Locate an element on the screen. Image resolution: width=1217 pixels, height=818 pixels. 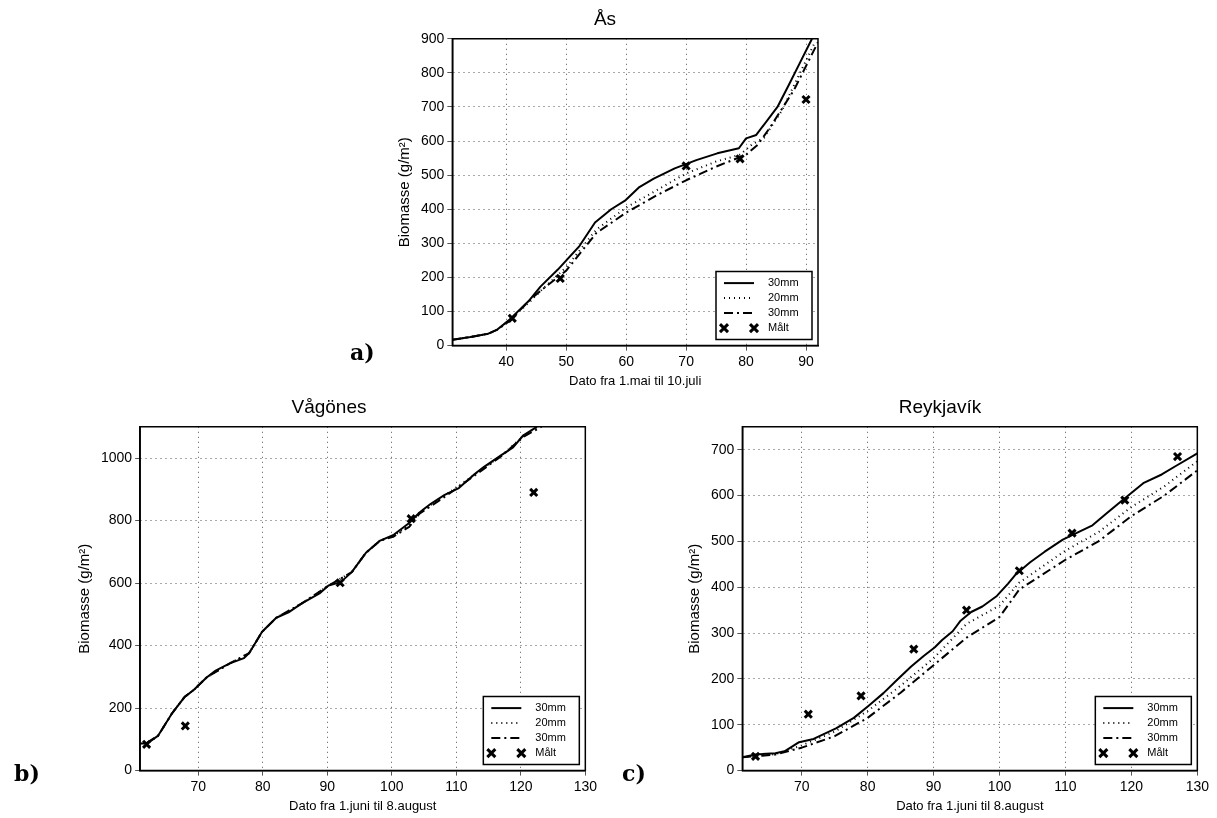
chart-title: Vågönes is located at coordinates (329, 406).